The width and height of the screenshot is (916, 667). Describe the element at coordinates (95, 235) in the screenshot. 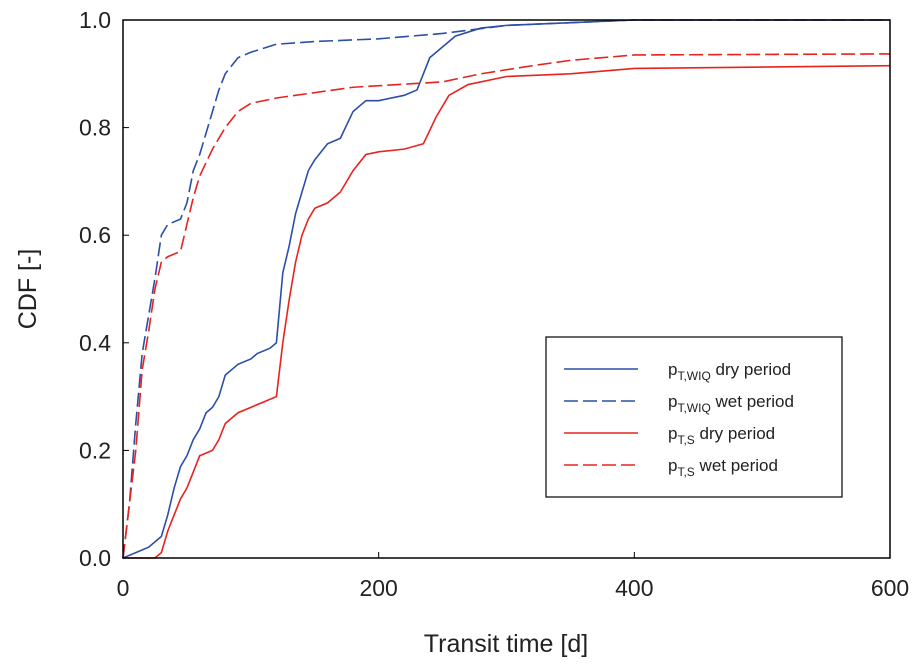

I see `y-tick-label: 0.6` at that location.